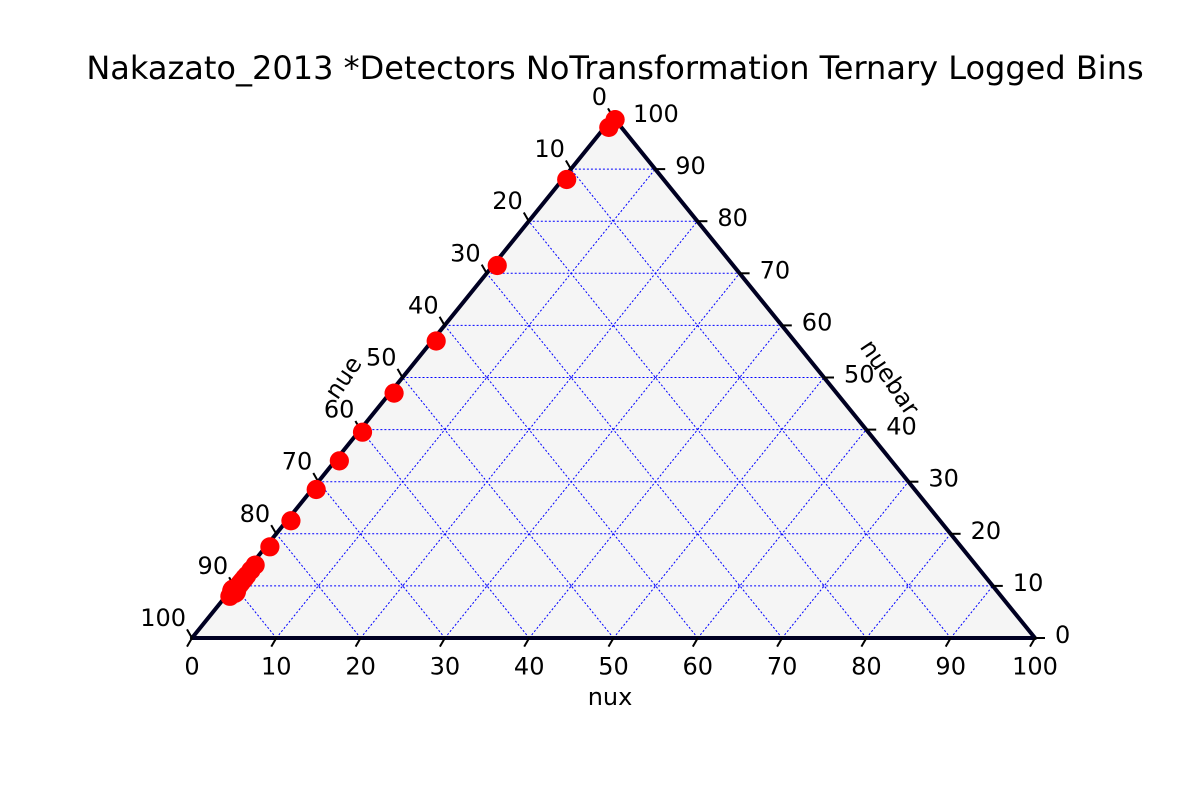 This screenshot has height=800, width=1200. What do you see at coordinates (698, 667) in the screenshot?
I see `bottom-axis-tick-label: 60` at bounding box center [698, 667].